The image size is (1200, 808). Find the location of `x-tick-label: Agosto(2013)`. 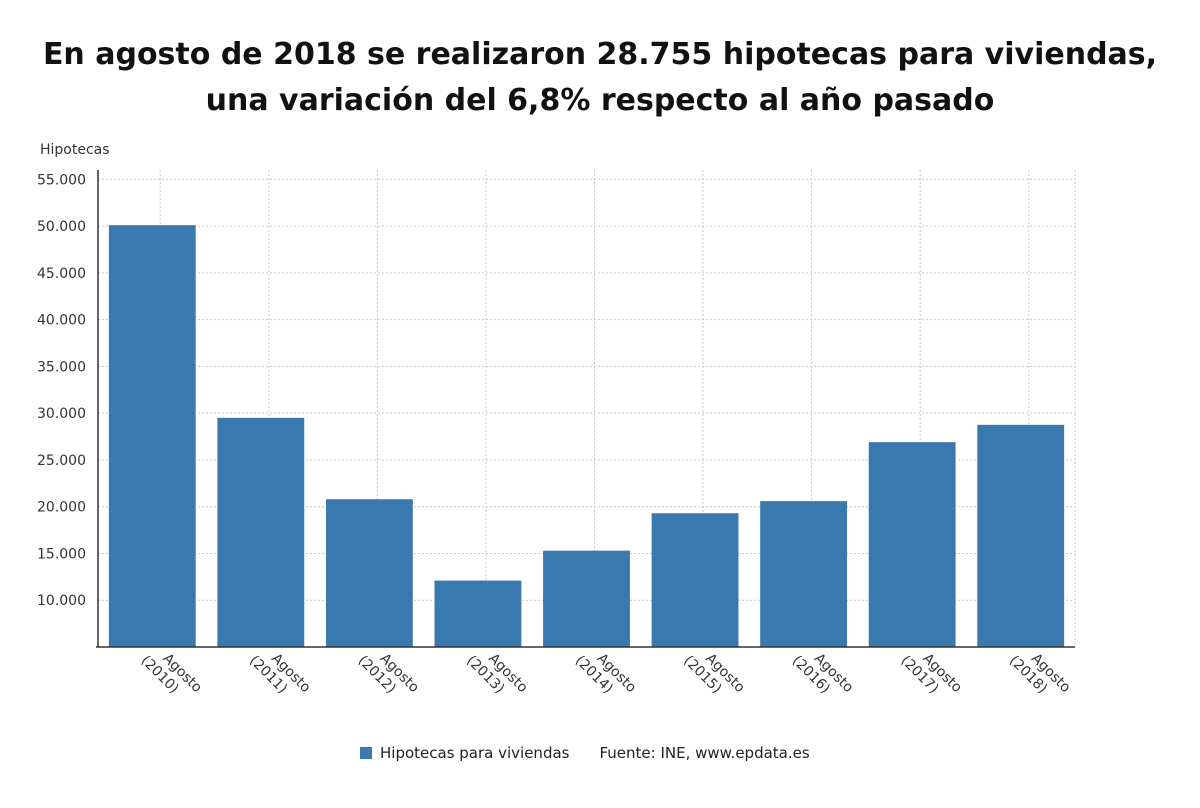

x-tick-label: Agosto(2013) is located at coordinates (496, 674).